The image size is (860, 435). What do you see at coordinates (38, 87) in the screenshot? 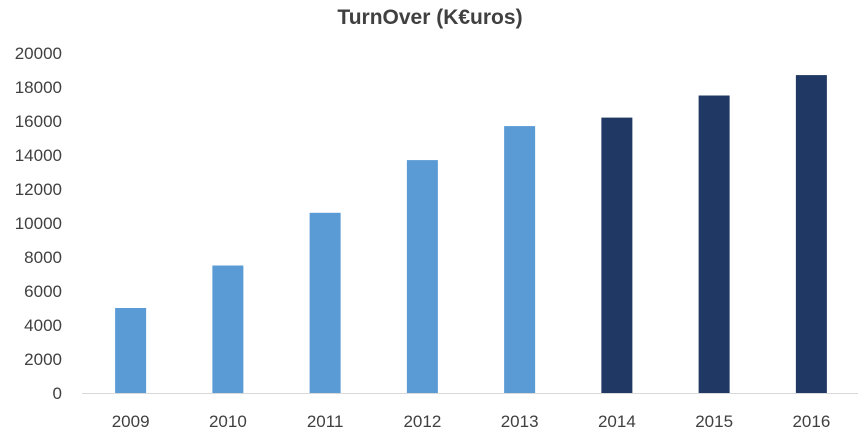
I see `y-tick-label: 18000` at bounding box center [38, 87].